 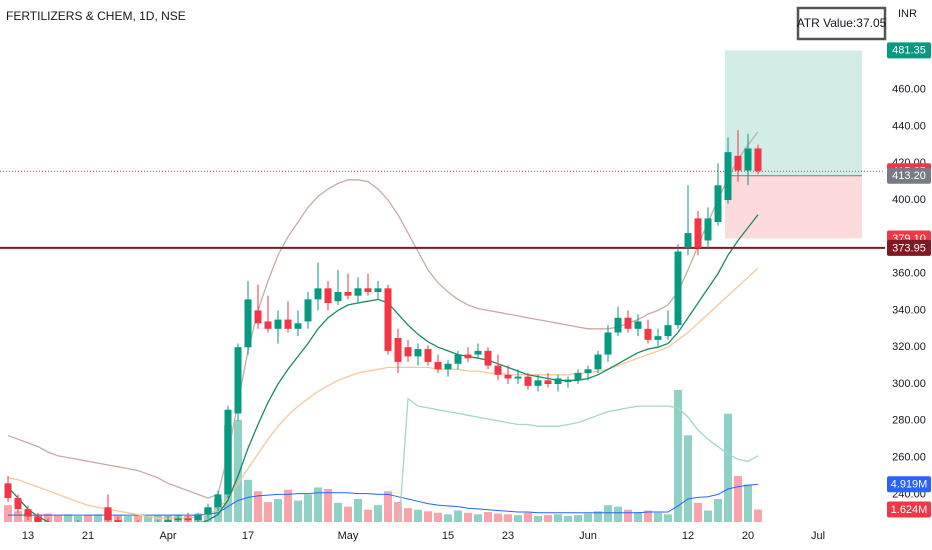 I want to click on volume-tag-bg, so click(x=909, y=484).